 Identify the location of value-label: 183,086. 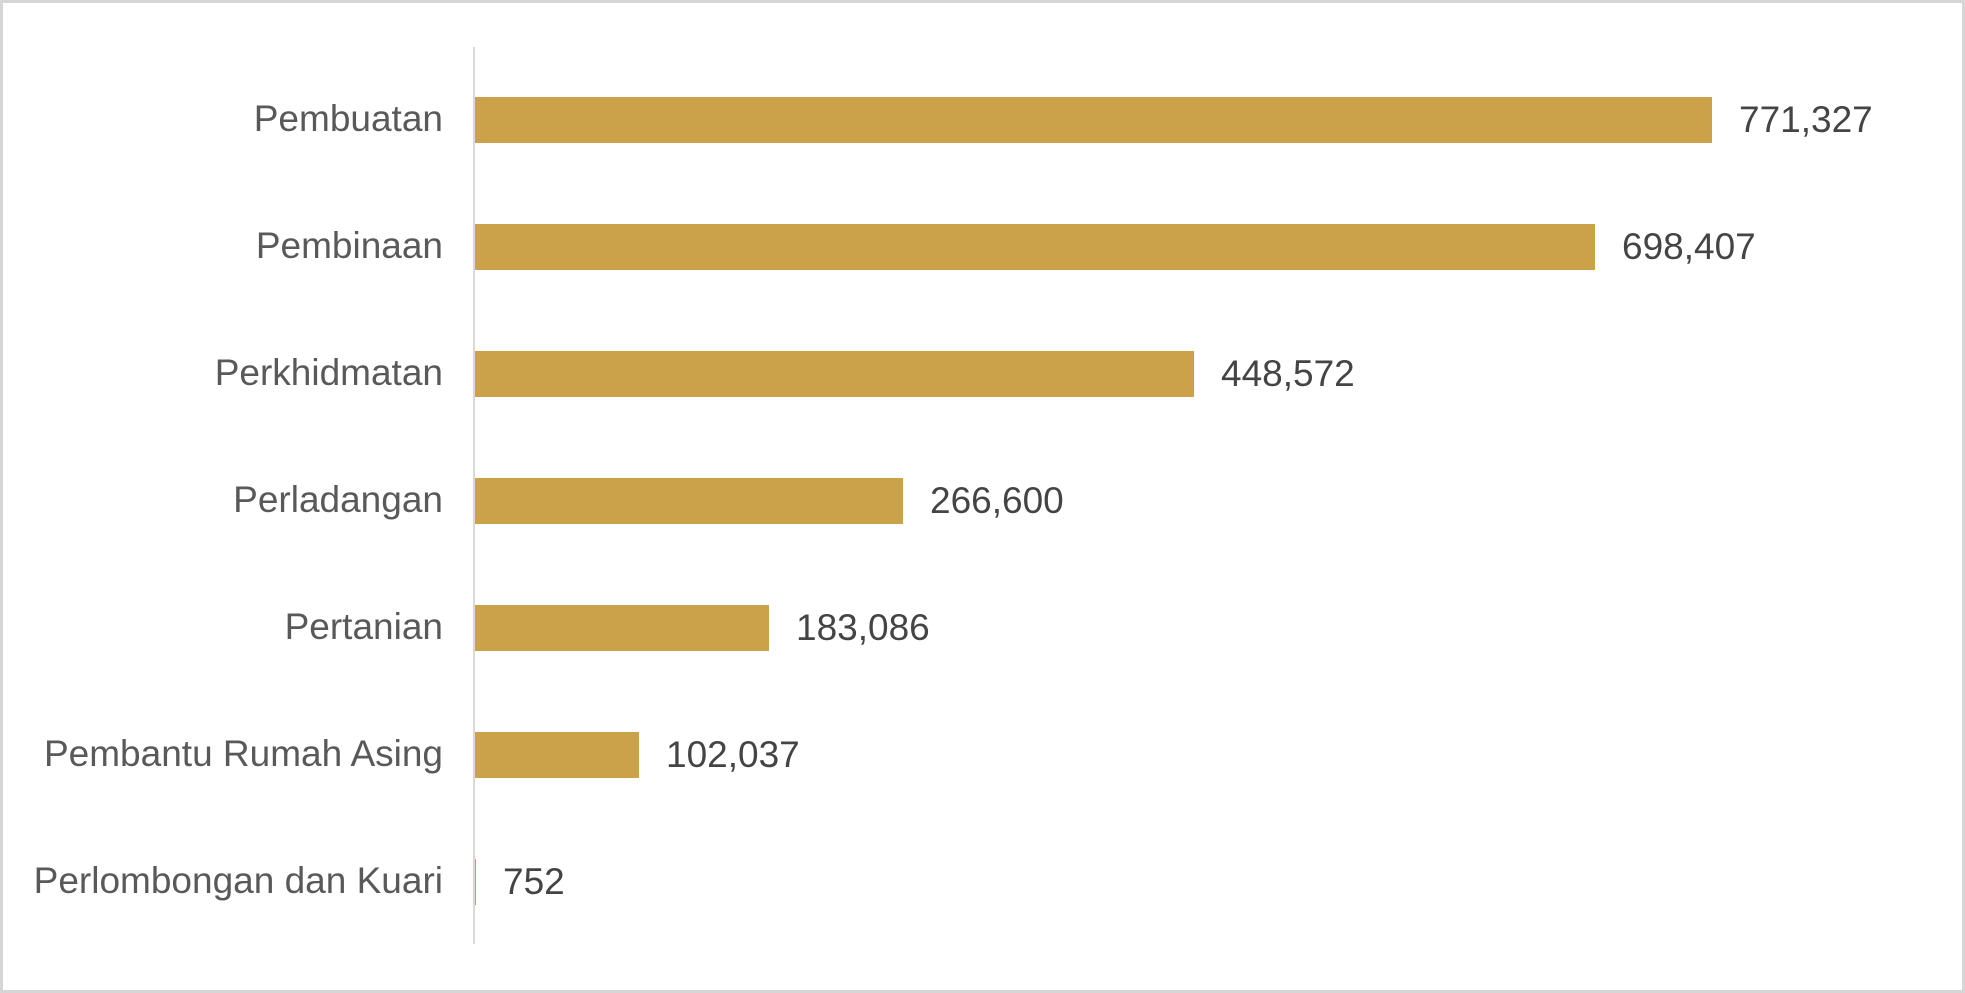
(863, 627).